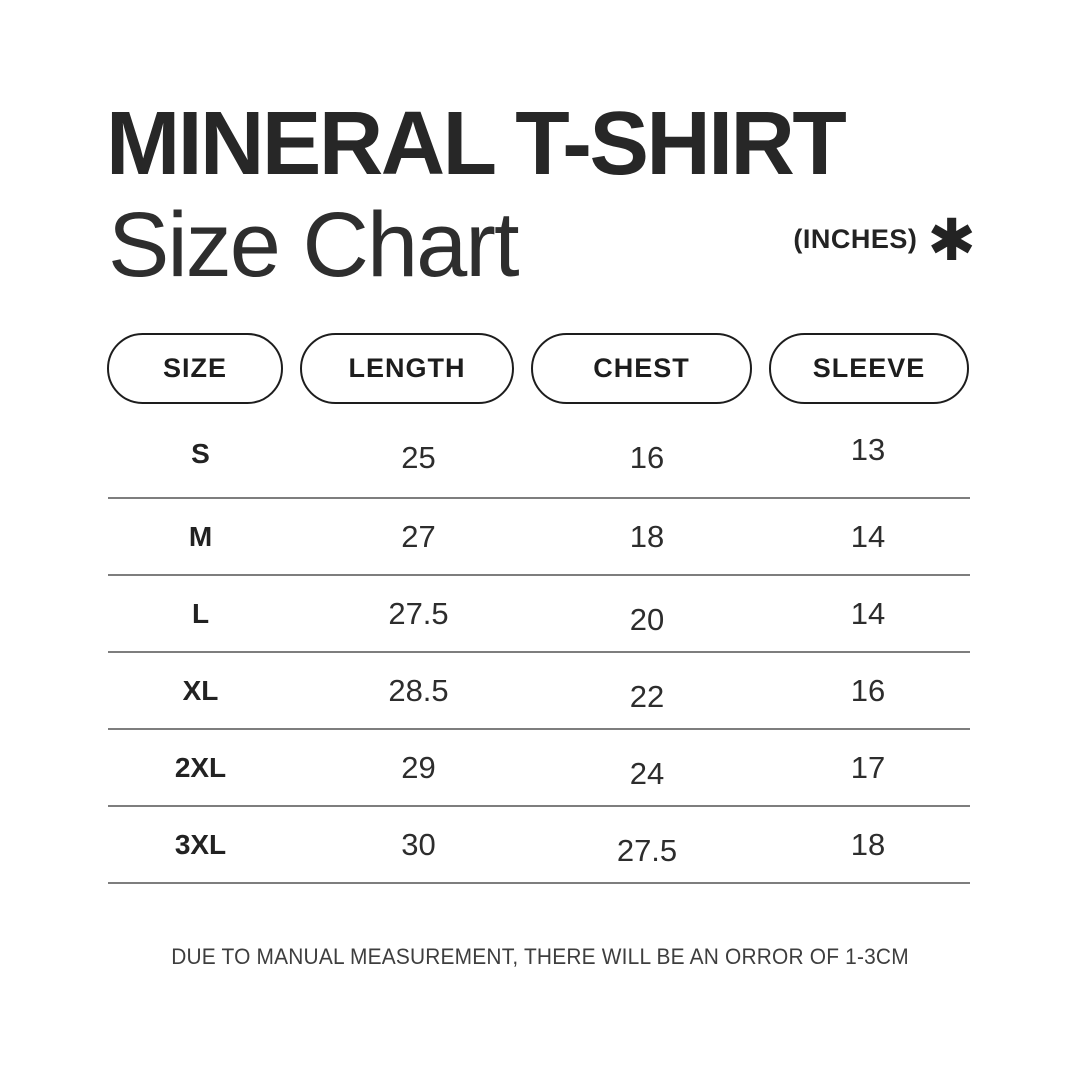  What do you see at coordinates (647, 850) in the screenshot?
I see `chest-value: 27.5` at bounding box center [647, 850].